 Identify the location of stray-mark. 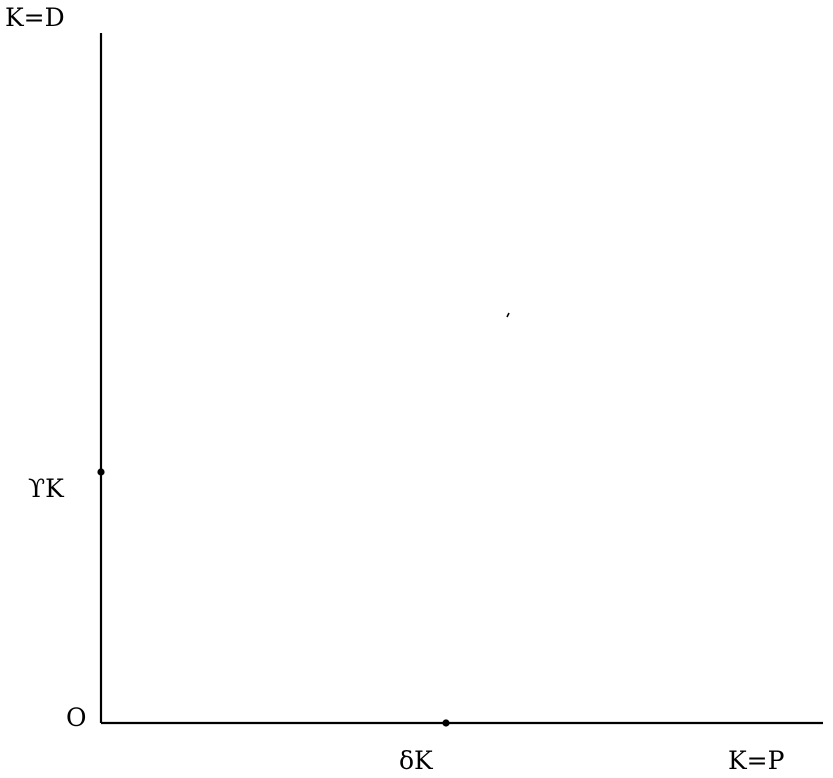
(508, 315).